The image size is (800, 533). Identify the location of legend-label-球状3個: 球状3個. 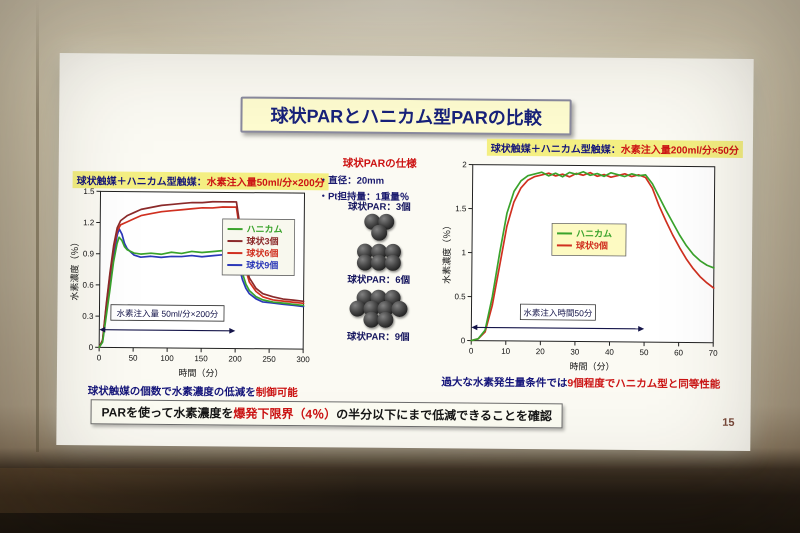
(262, 240).